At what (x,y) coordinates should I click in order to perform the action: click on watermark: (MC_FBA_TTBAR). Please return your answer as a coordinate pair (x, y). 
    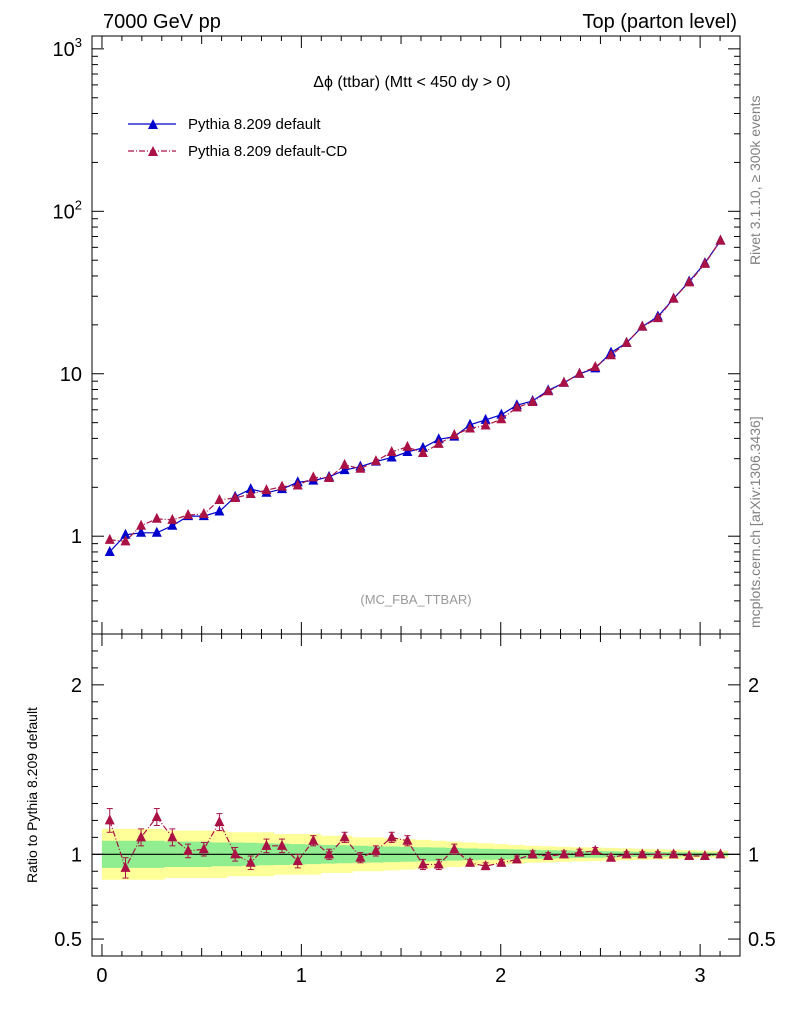
    Looking at the image, I should click on (415, 599).